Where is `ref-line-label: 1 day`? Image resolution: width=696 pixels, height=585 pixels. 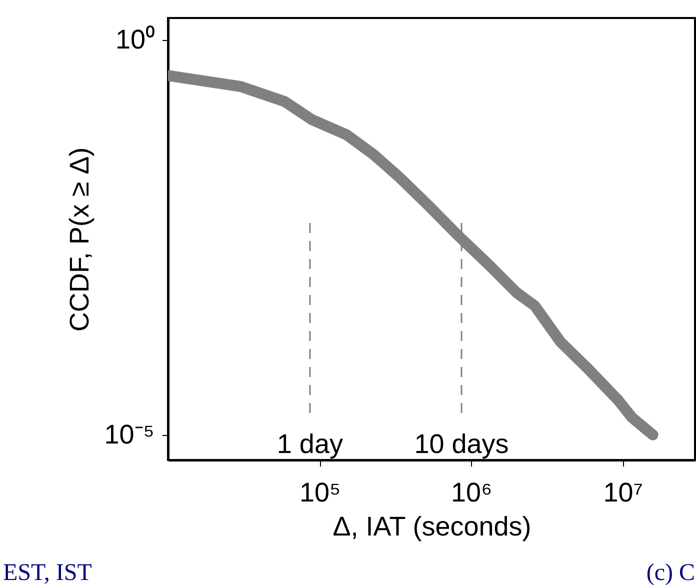 ref-line-label: 1 day is located at coordinates (310, 444).